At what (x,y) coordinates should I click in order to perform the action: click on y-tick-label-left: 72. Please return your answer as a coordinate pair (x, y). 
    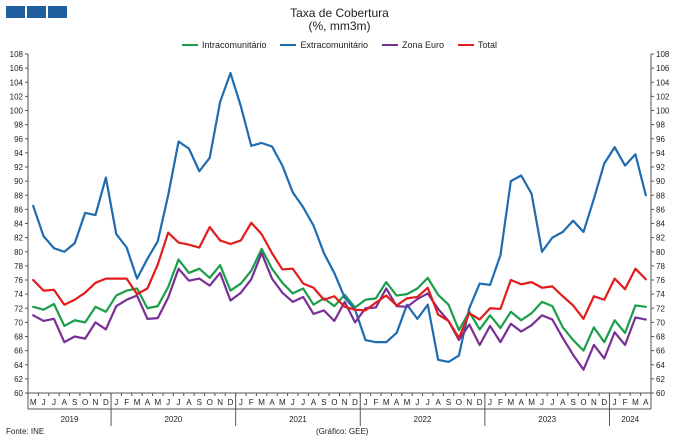
    Looking at the image, I should click on (18, 308).